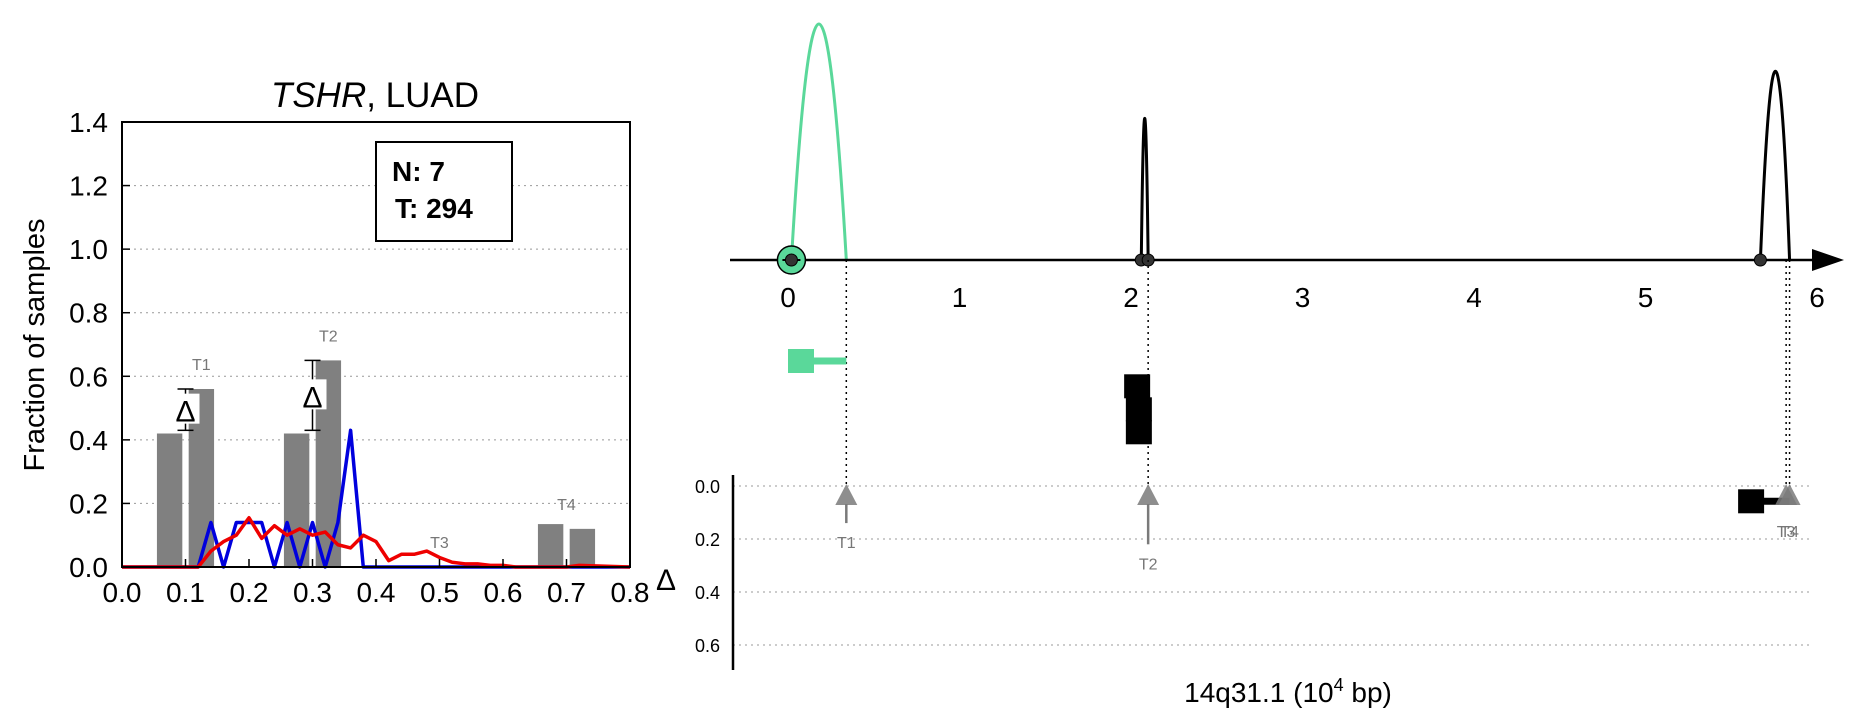 This screenshot has width=1861, height=723. I want to click on locus-label-tail: bp), so click(1368, 692).